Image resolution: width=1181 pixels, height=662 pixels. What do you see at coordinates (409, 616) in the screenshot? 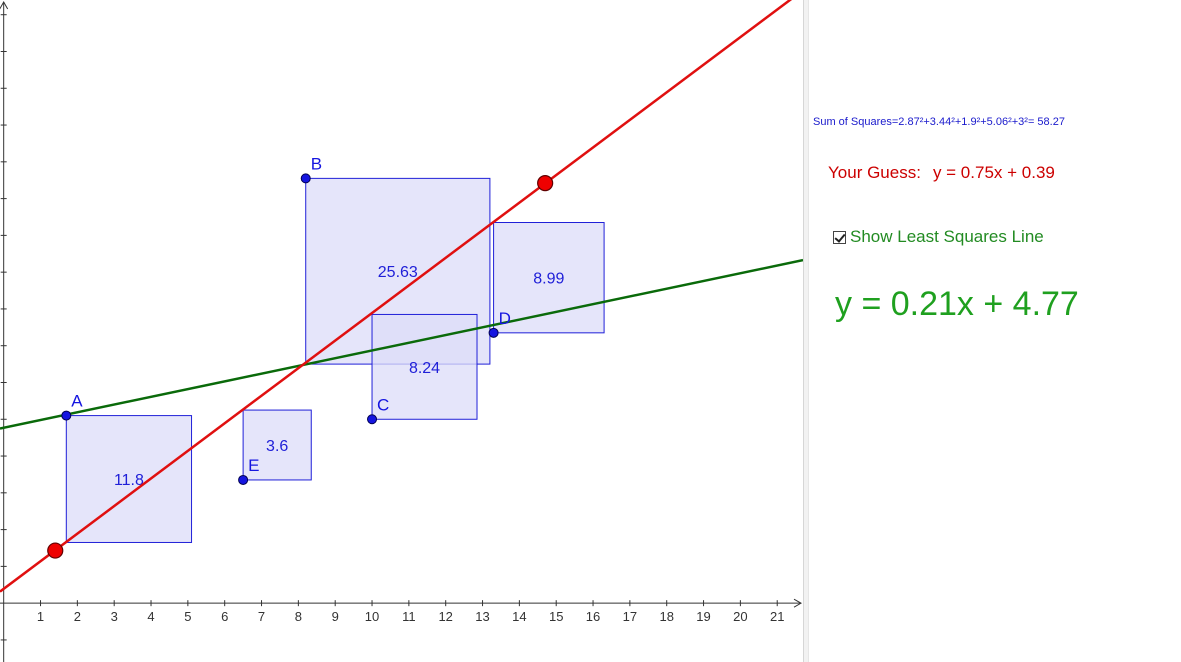
I see `x-tick-label: 11` at bounding box center [409, 616].